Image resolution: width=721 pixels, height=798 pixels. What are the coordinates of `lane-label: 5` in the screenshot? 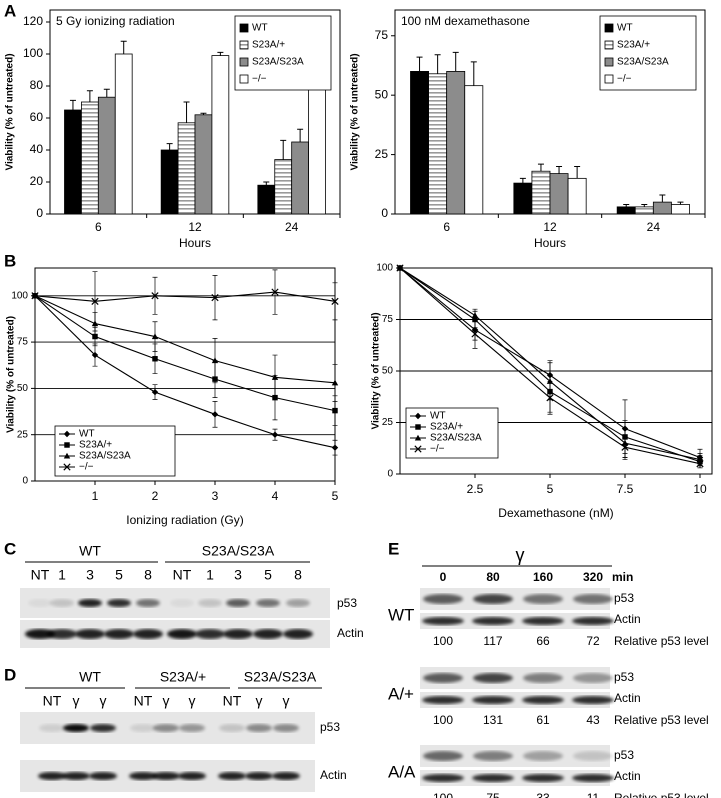 It's located at (268, 575).